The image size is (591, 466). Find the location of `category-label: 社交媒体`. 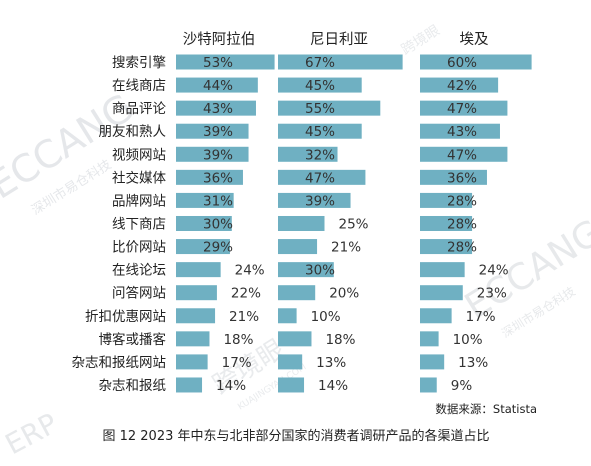

category-label: 社交媒体 is located at coordinates (139, 177).